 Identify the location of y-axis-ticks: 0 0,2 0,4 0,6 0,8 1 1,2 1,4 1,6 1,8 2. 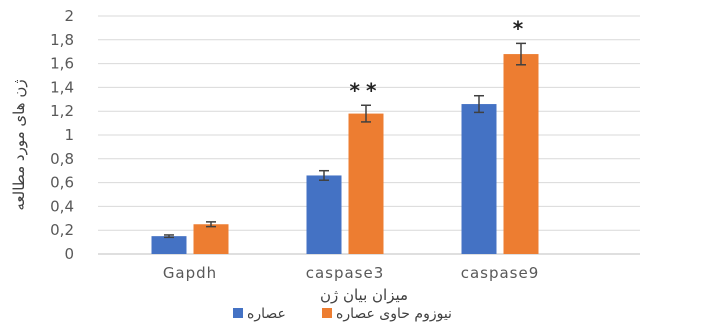
(62, 135).